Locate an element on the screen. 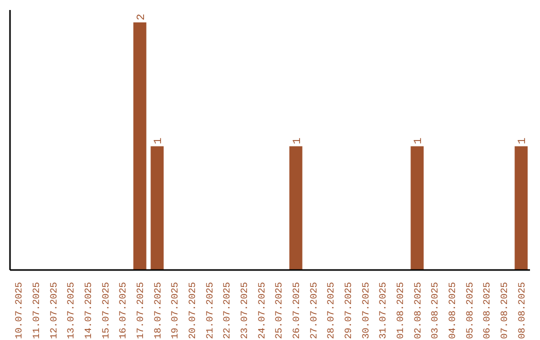 The width and height of the screenshot is (540, 340). x-tick-label: 28.07.2025 is located at coordinates (331, 311).